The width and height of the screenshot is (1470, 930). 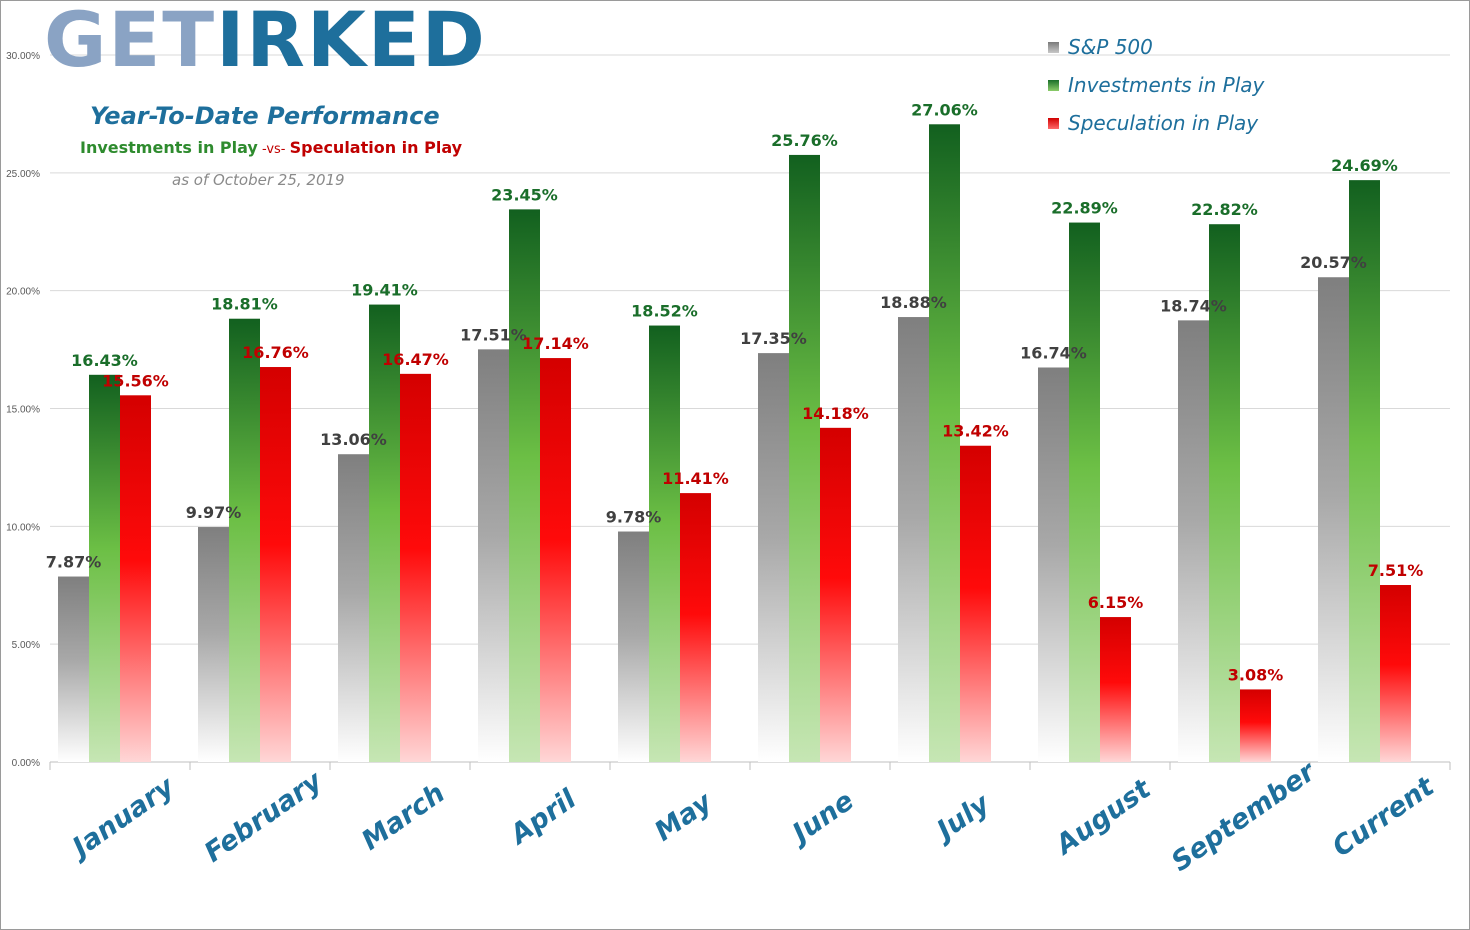 I want to click on category-label: Current, so click(x=1384, y=817).